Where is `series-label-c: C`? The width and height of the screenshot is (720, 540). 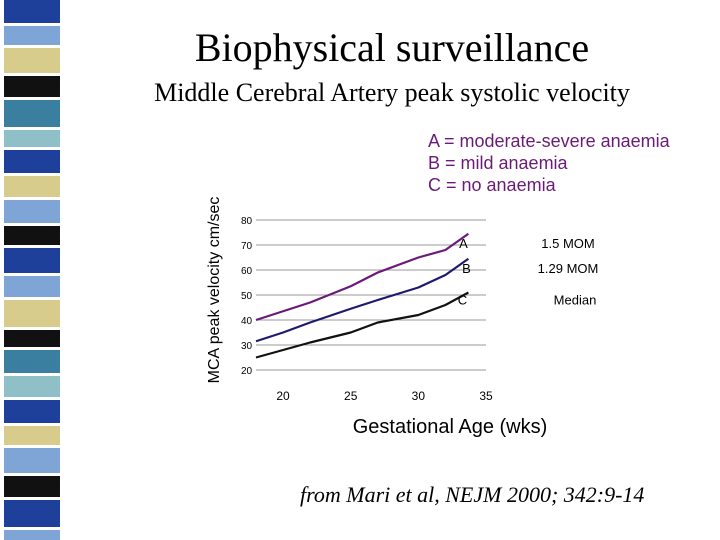 series-label-c: C is located at coordinates (462, 300).